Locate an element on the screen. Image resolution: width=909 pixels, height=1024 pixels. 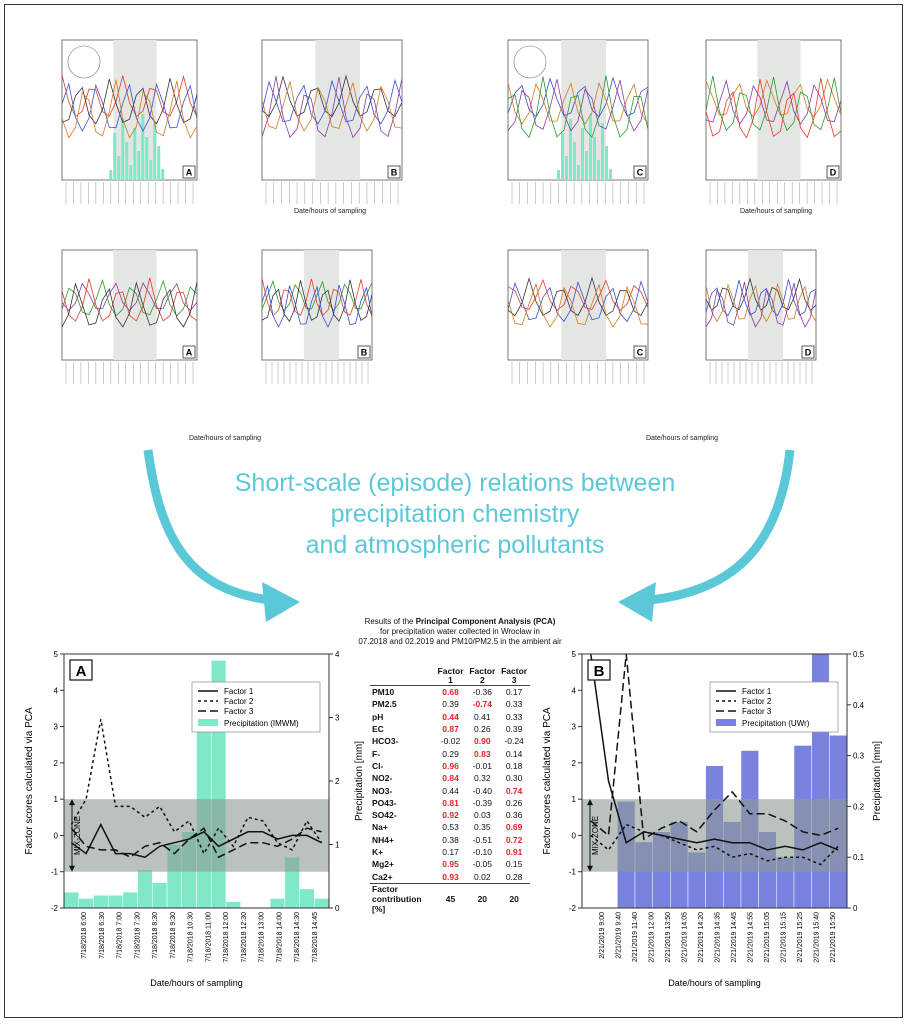
pca-row: Mg2+ 0.95 -0.05 0.15 is located at coordinates (450, 864).